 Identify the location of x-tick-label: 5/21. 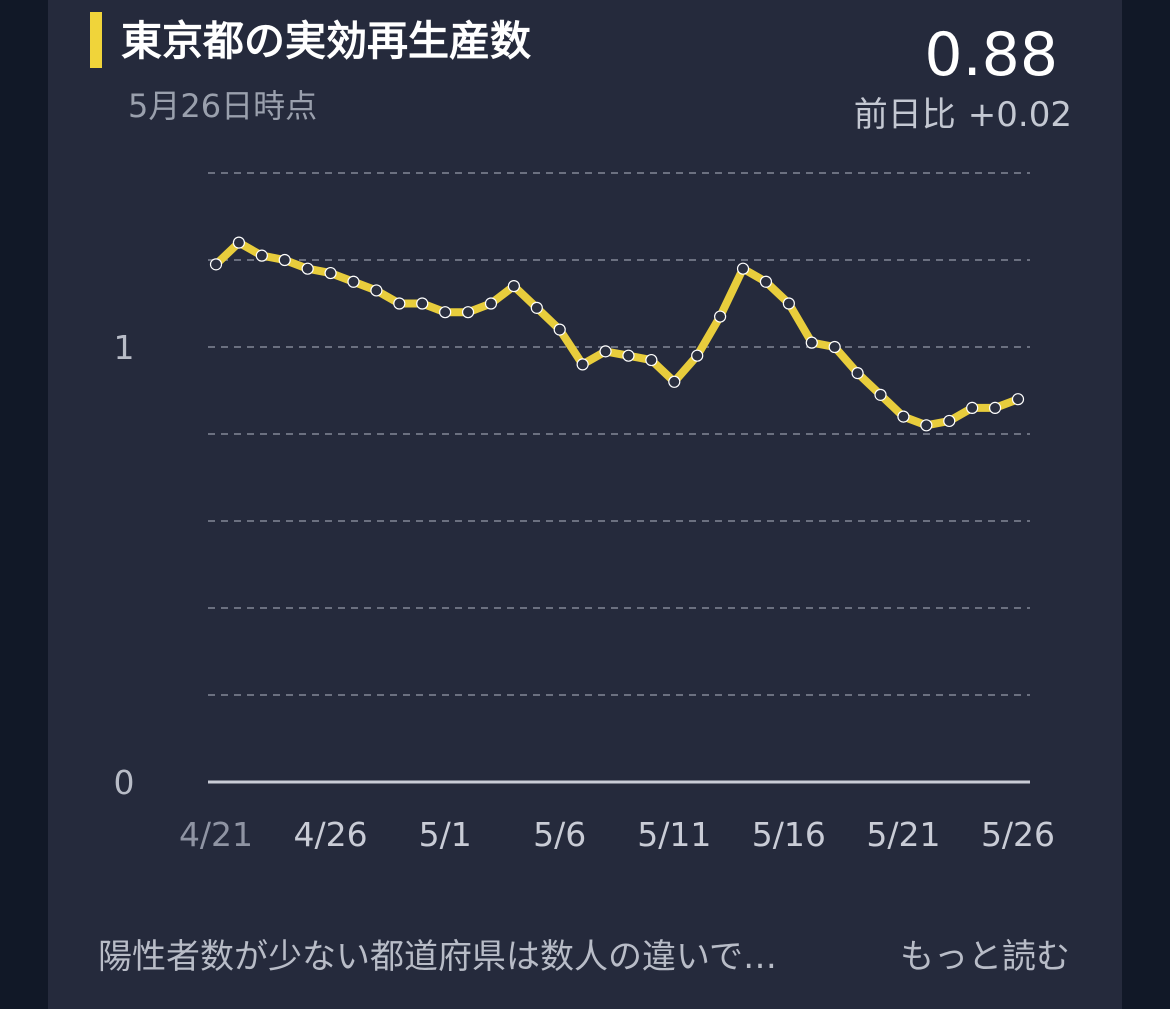
(903, 834).